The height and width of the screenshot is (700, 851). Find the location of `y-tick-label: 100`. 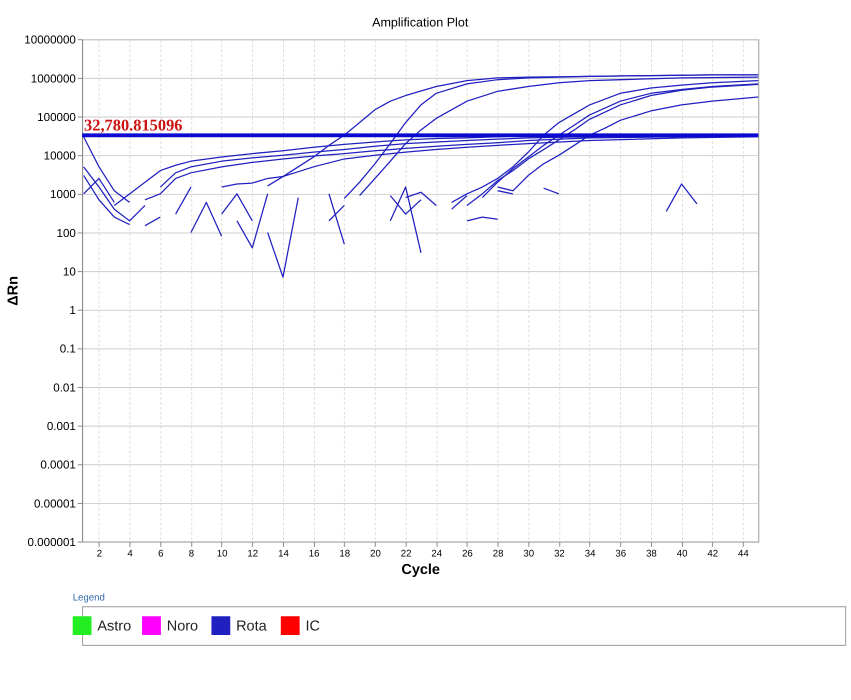

y-tick-label: 100 is located at coordinates (66, 234).